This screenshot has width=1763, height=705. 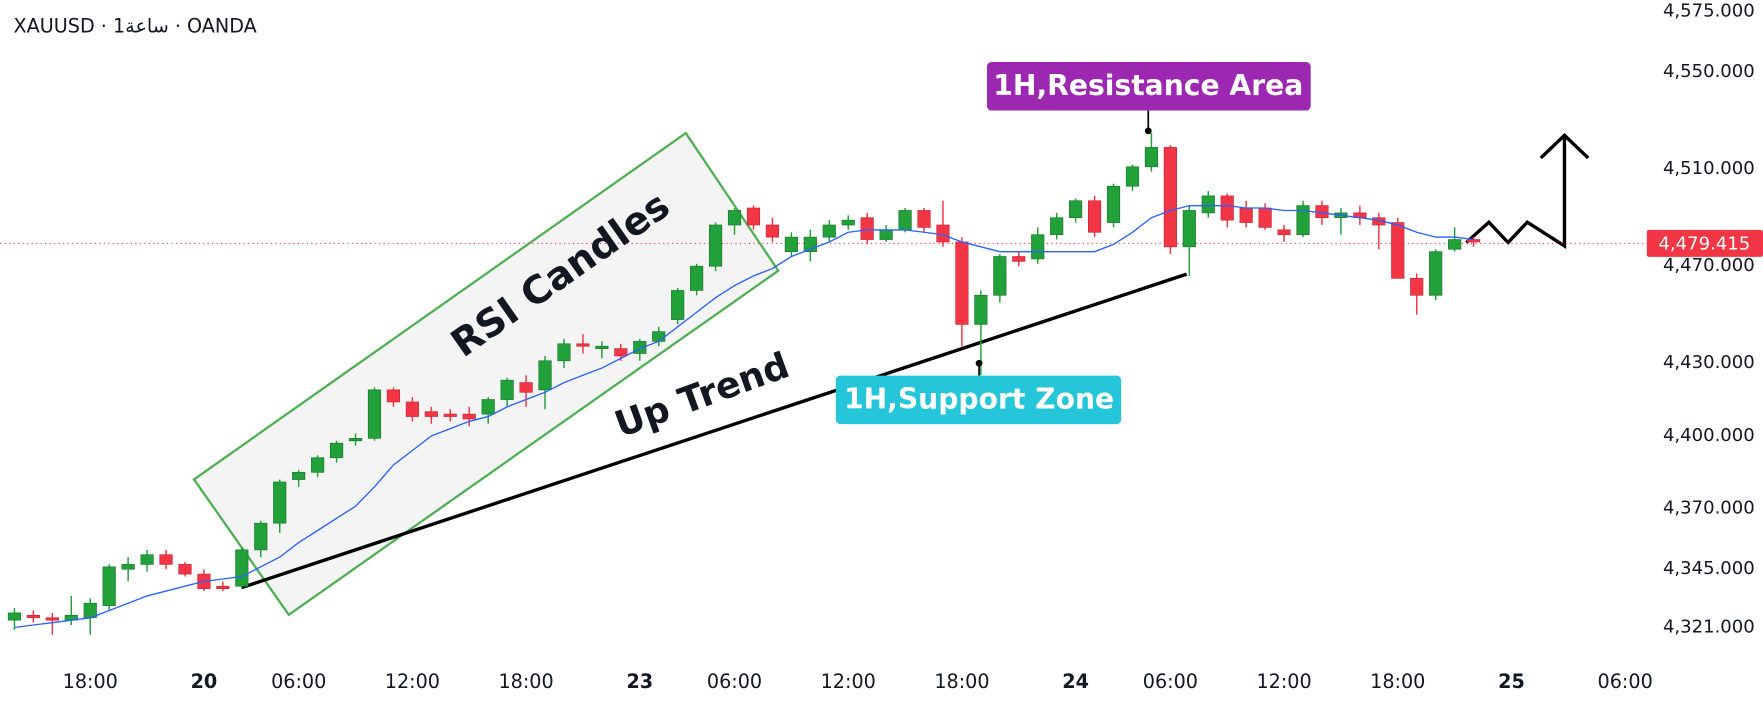 What do you see at coordinates (1709, 11) in the screenshot?
I see `y-tick-label: 4,575.000` at bounding box center [1709, 11].